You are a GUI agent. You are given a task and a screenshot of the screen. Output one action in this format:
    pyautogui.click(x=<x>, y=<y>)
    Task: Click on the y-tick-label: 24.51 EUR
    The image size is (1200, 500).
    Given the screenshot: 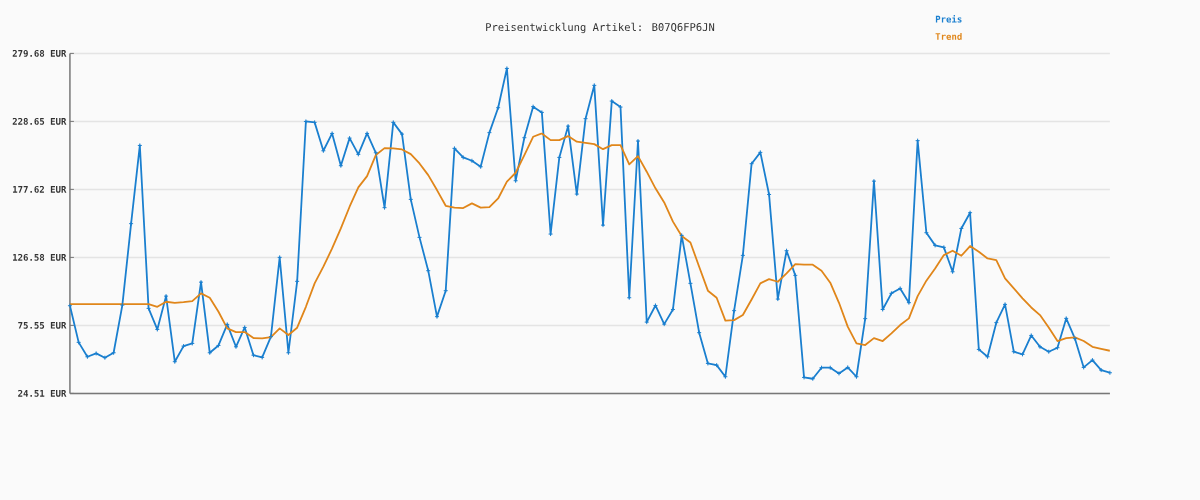 What is the action you would take?
    pyautogui.click(x=42, y=393)
    